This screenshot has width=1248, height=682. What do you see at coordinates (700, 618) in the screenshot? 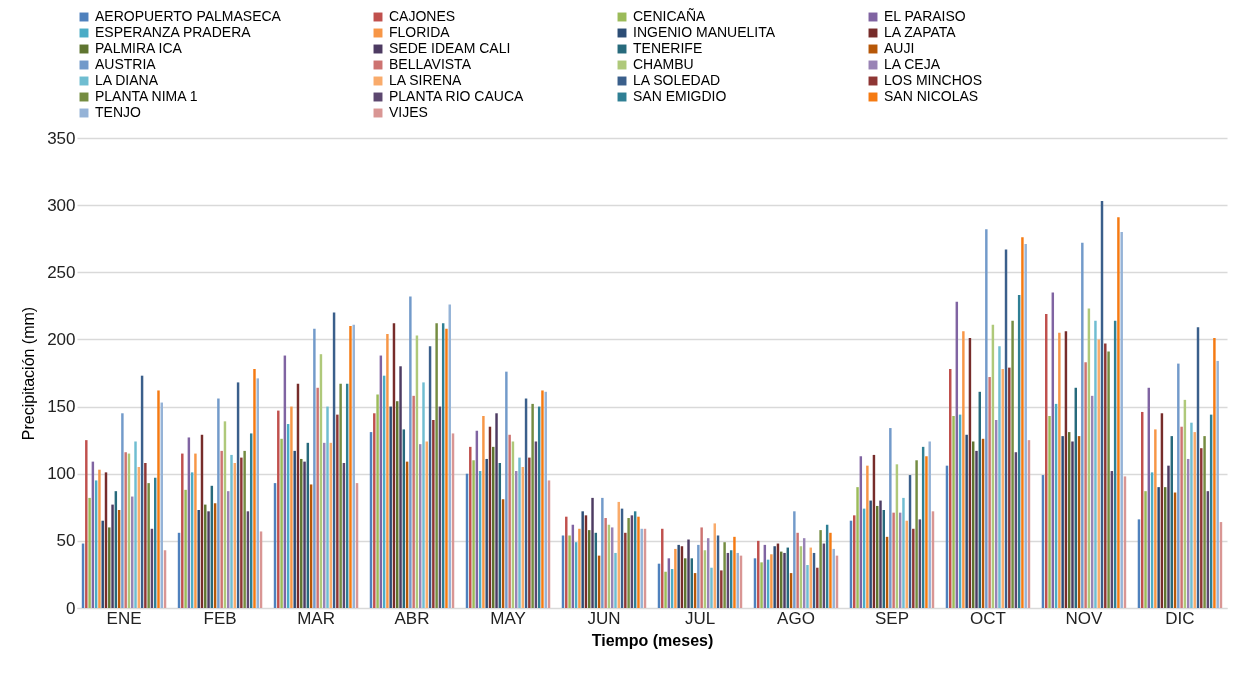
I see `x-tick-label: JUL` at bounding box center [700, 618].